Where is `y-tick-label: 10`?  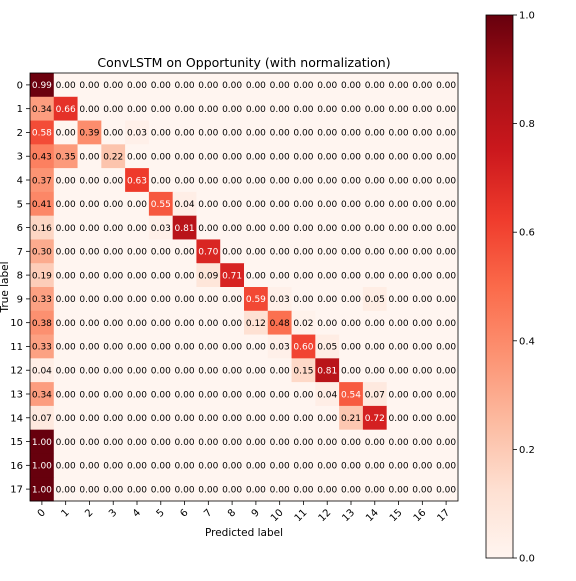 y-tick-label: 10 is located at coordinates (16, 323).